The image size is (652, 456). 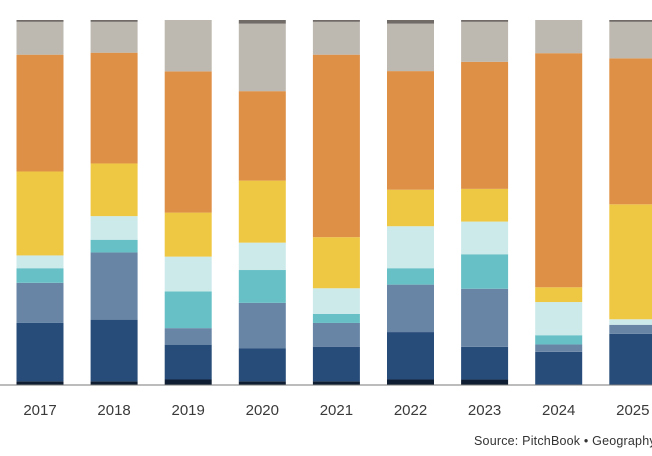 I want to click on x-tick-label-2020: 2020, so click(x=262, y=410).